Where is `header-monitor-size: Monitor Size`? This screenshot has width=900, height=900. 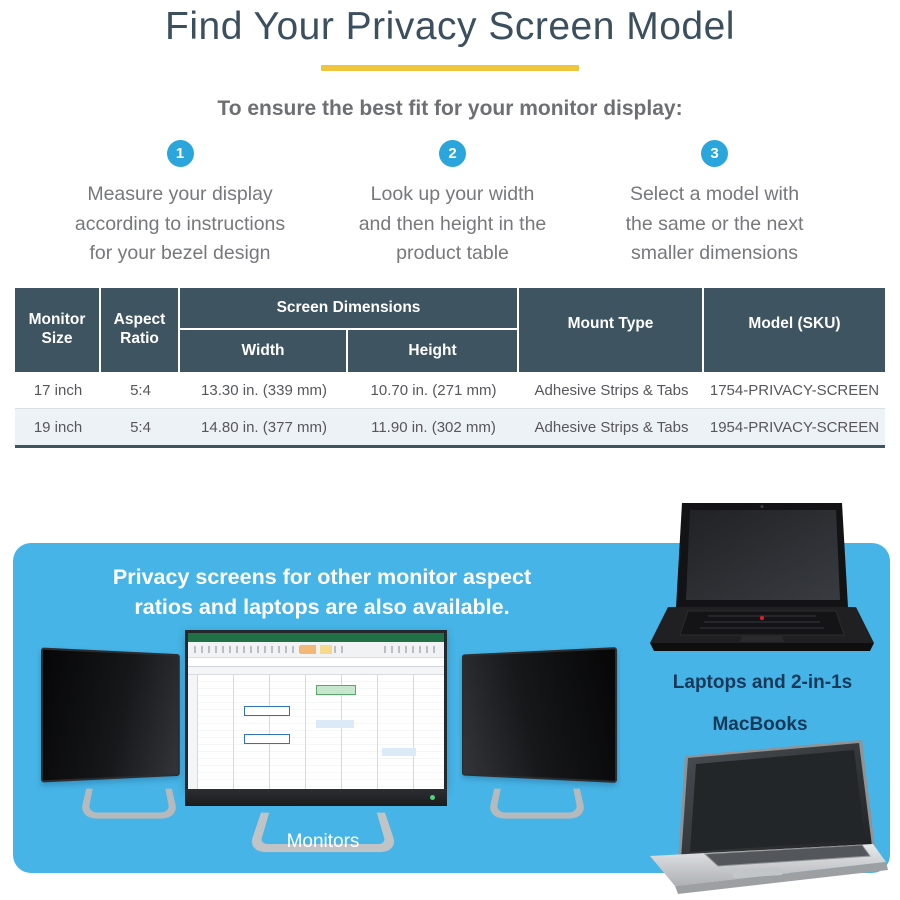
header-monitor-size: Monitor Size is located at coordinates (58, 330).